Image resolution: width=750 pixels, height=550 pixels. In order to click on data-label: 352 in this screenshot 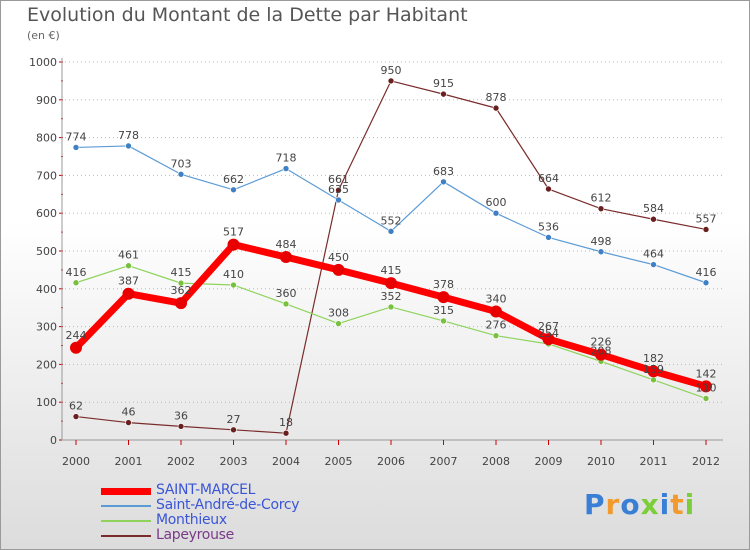, I will do `click(391, 296)`.